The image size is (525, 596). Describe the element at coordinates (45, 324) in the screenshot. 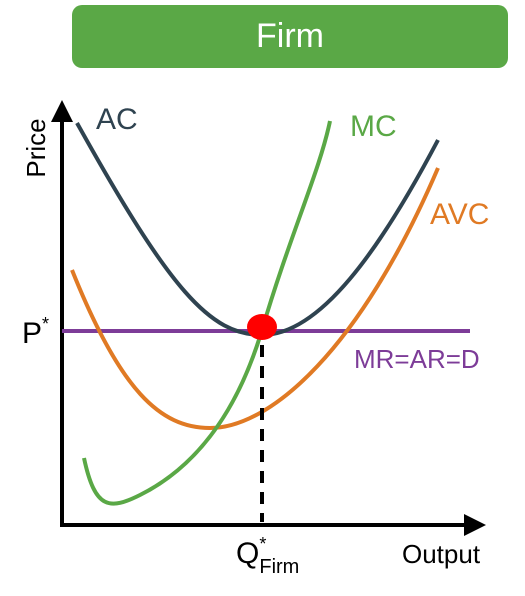

I see `p-star-sup: *` at that location.